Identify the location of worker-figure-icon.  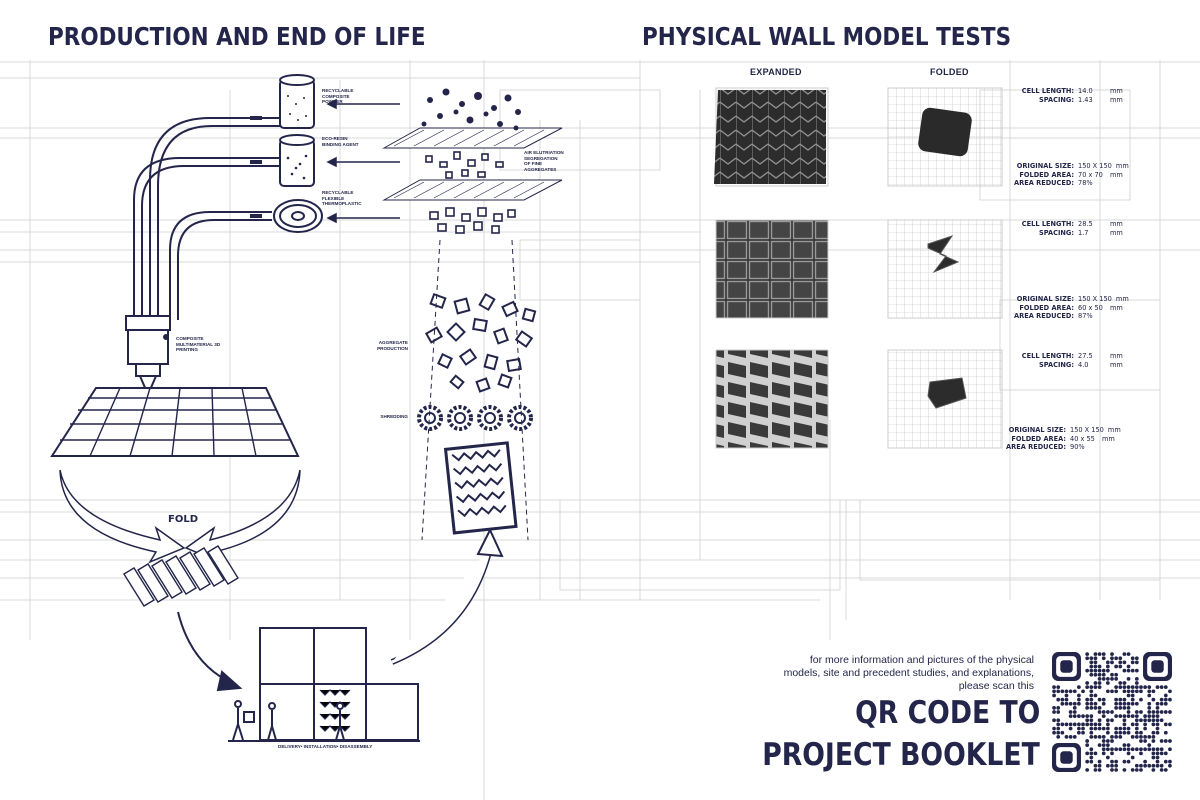
(288, 720).